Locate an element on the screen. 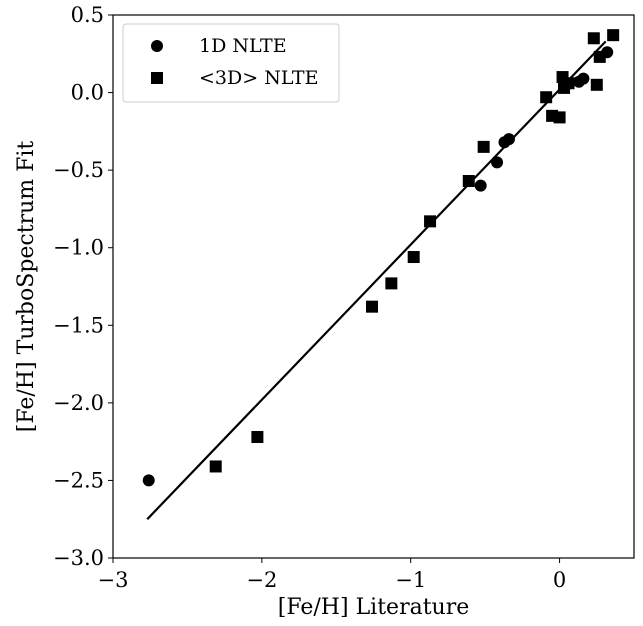  legend-box is located at coordinates (231, 63).